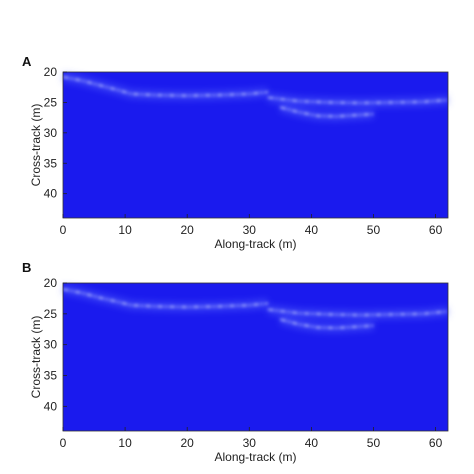 The image size is (474, 474). I want to click on heatmap-b-features, so click(255, 308).